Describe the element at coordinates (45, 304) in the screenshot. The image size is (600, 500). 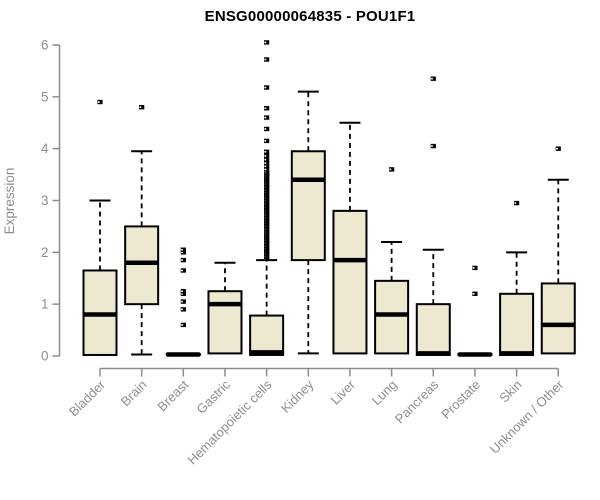
I see `y-tick-label: 1` at that location.